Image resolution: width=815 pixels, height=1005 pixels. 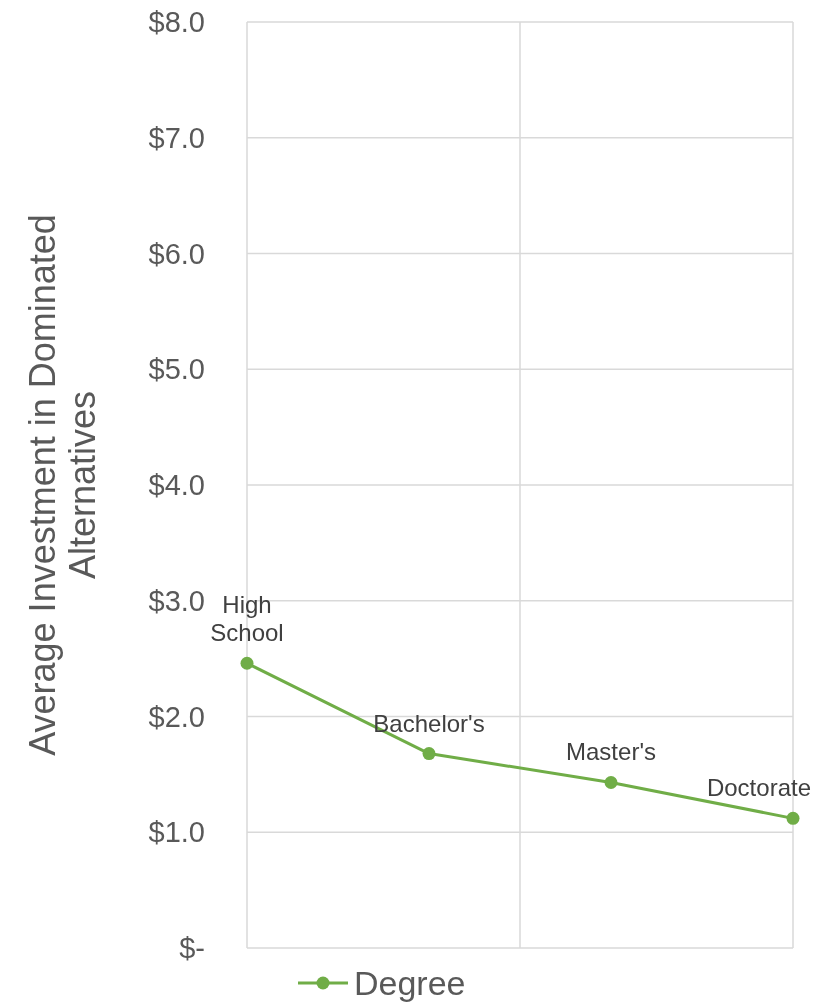 What do you see at coordinates (176, 485) in the screenshot?
I see `y-tick-label: $4.0` at bounding box center [176, 485].